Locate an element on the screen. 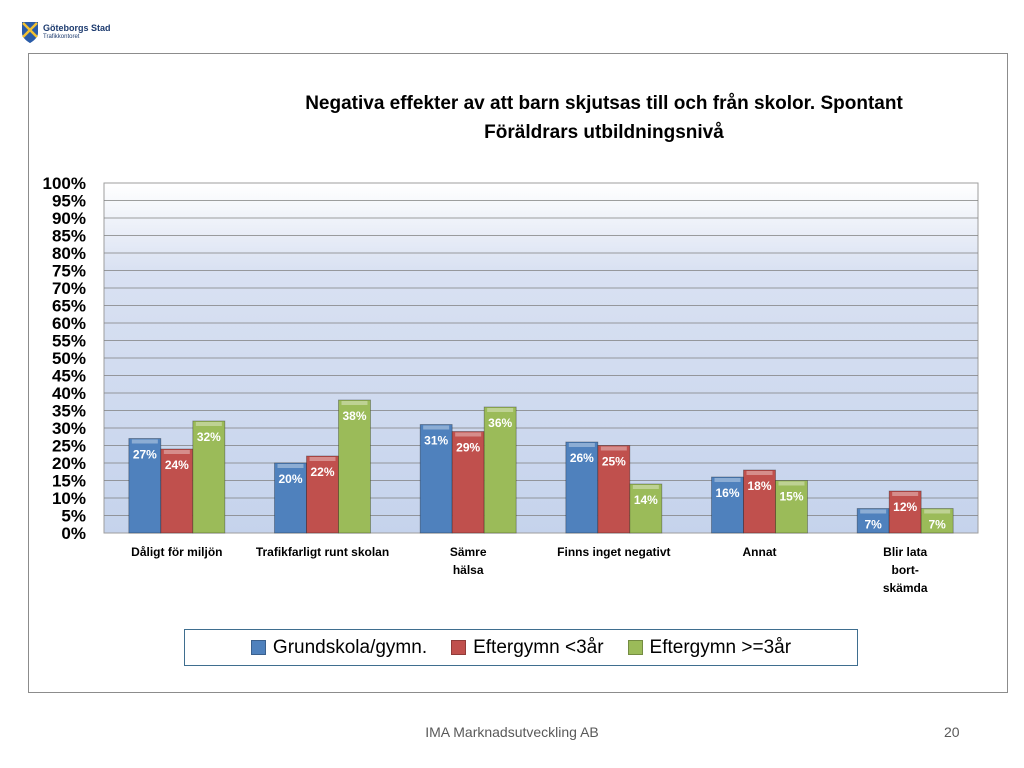 Image resolution: width=1024 pixels, height=768 pixels. data-label: 24% is located at coordinates (177, 465).